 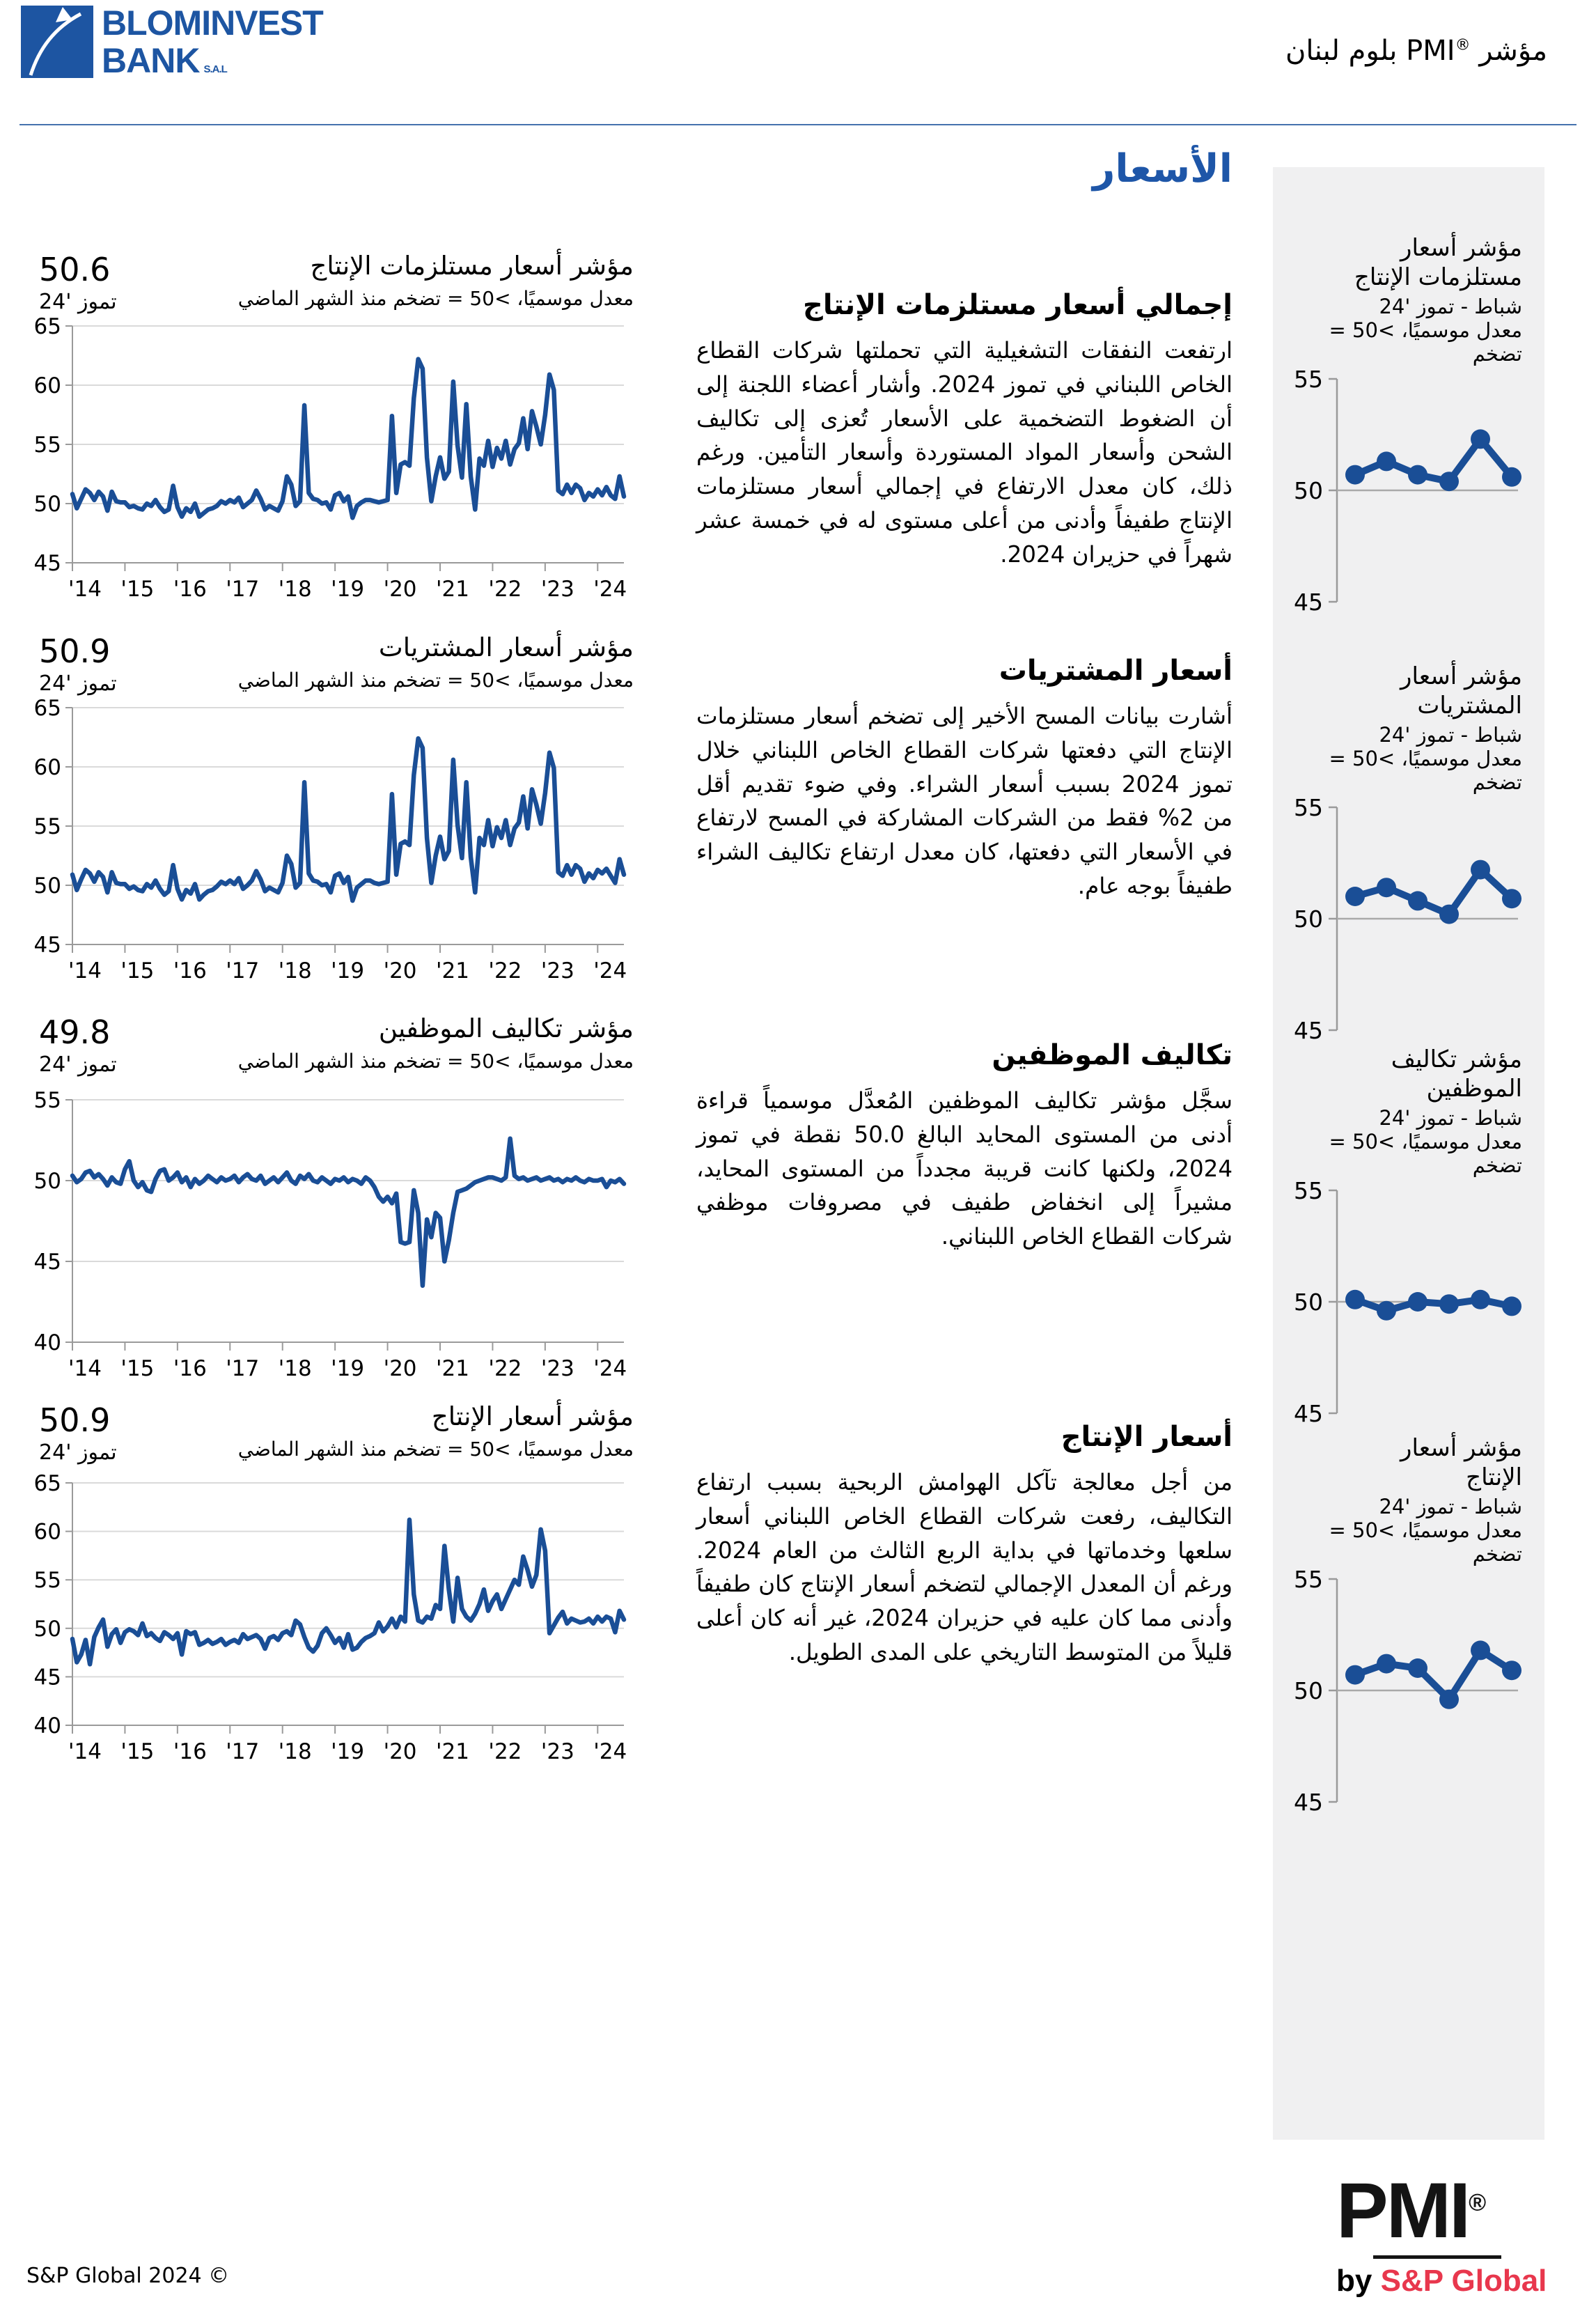 I want to click on sp-global-brand: S&P Global, so click(x=1463, y=2281).